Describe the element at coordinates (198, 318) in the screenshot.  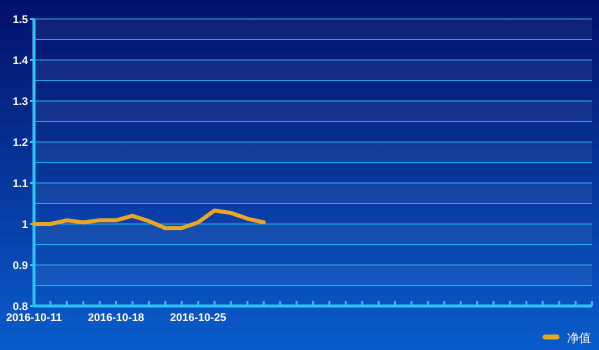
I see `x-tick-label: 2016-10-25` at that location.